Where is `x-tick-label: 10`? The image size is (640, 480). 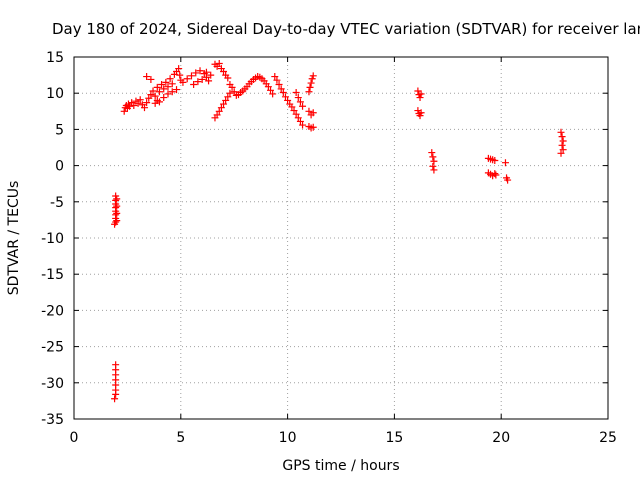
x-tick-label: 10 is located at coordinates (288, 438).